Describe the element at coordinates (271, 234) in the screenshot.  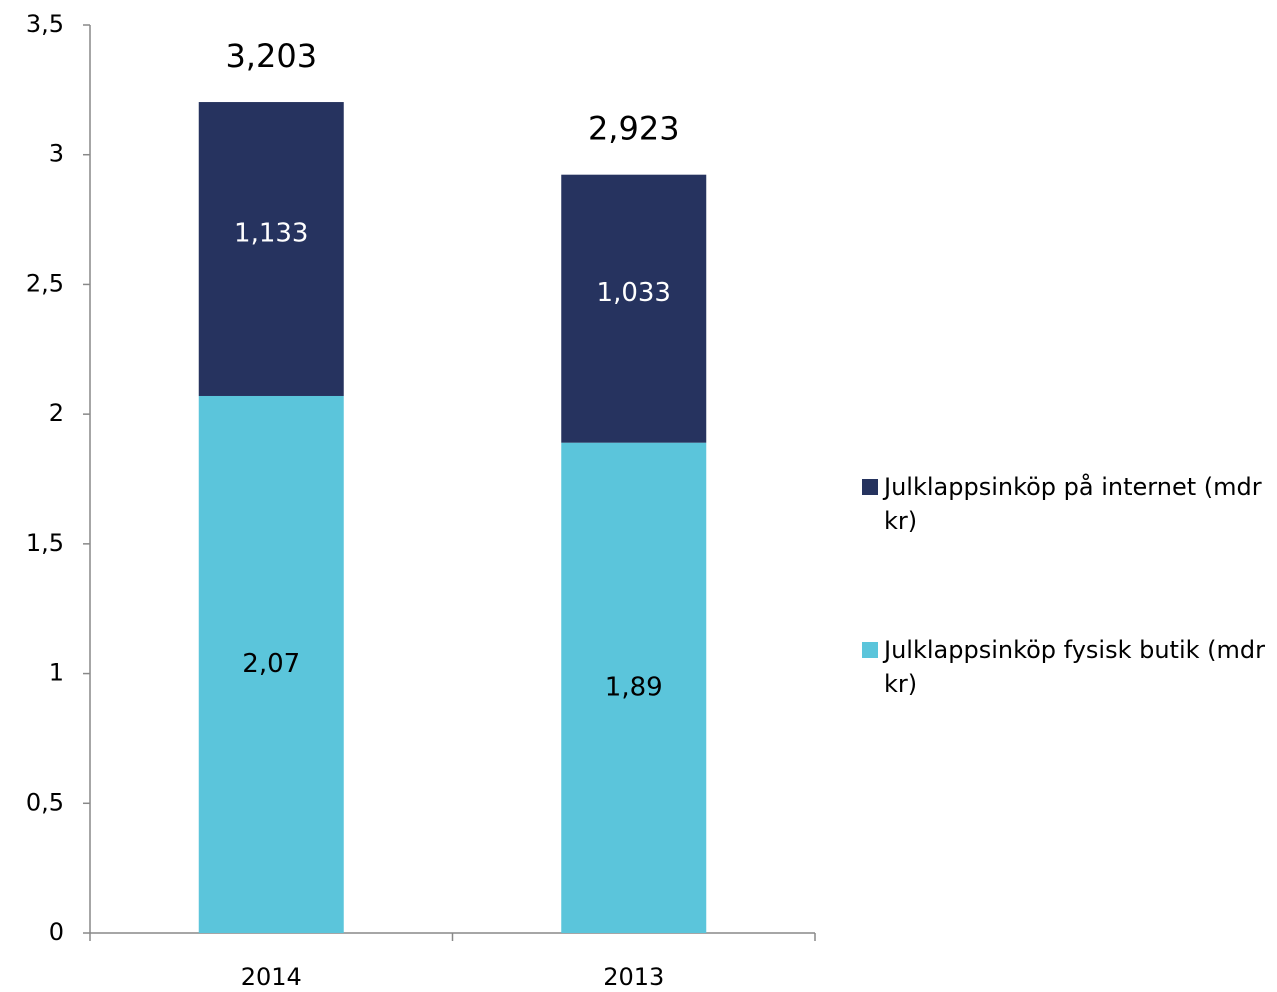
I see `value-label: 1,133` at that location.